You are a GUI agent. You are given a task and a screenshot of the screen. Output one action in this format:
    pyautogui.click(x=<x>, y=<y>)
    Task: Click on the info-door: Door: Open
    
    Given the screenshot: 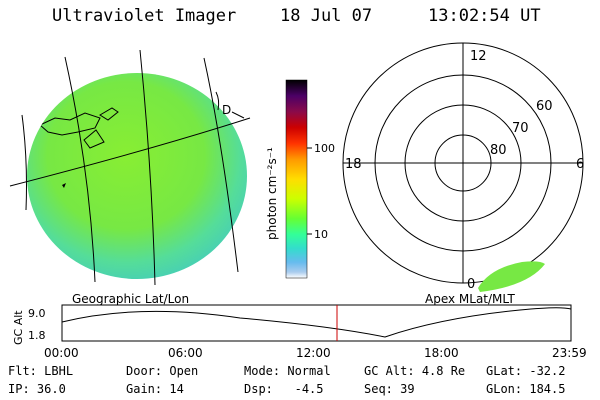 What is the action you would take?
    pyautogui.click(x=162, y=371)
    